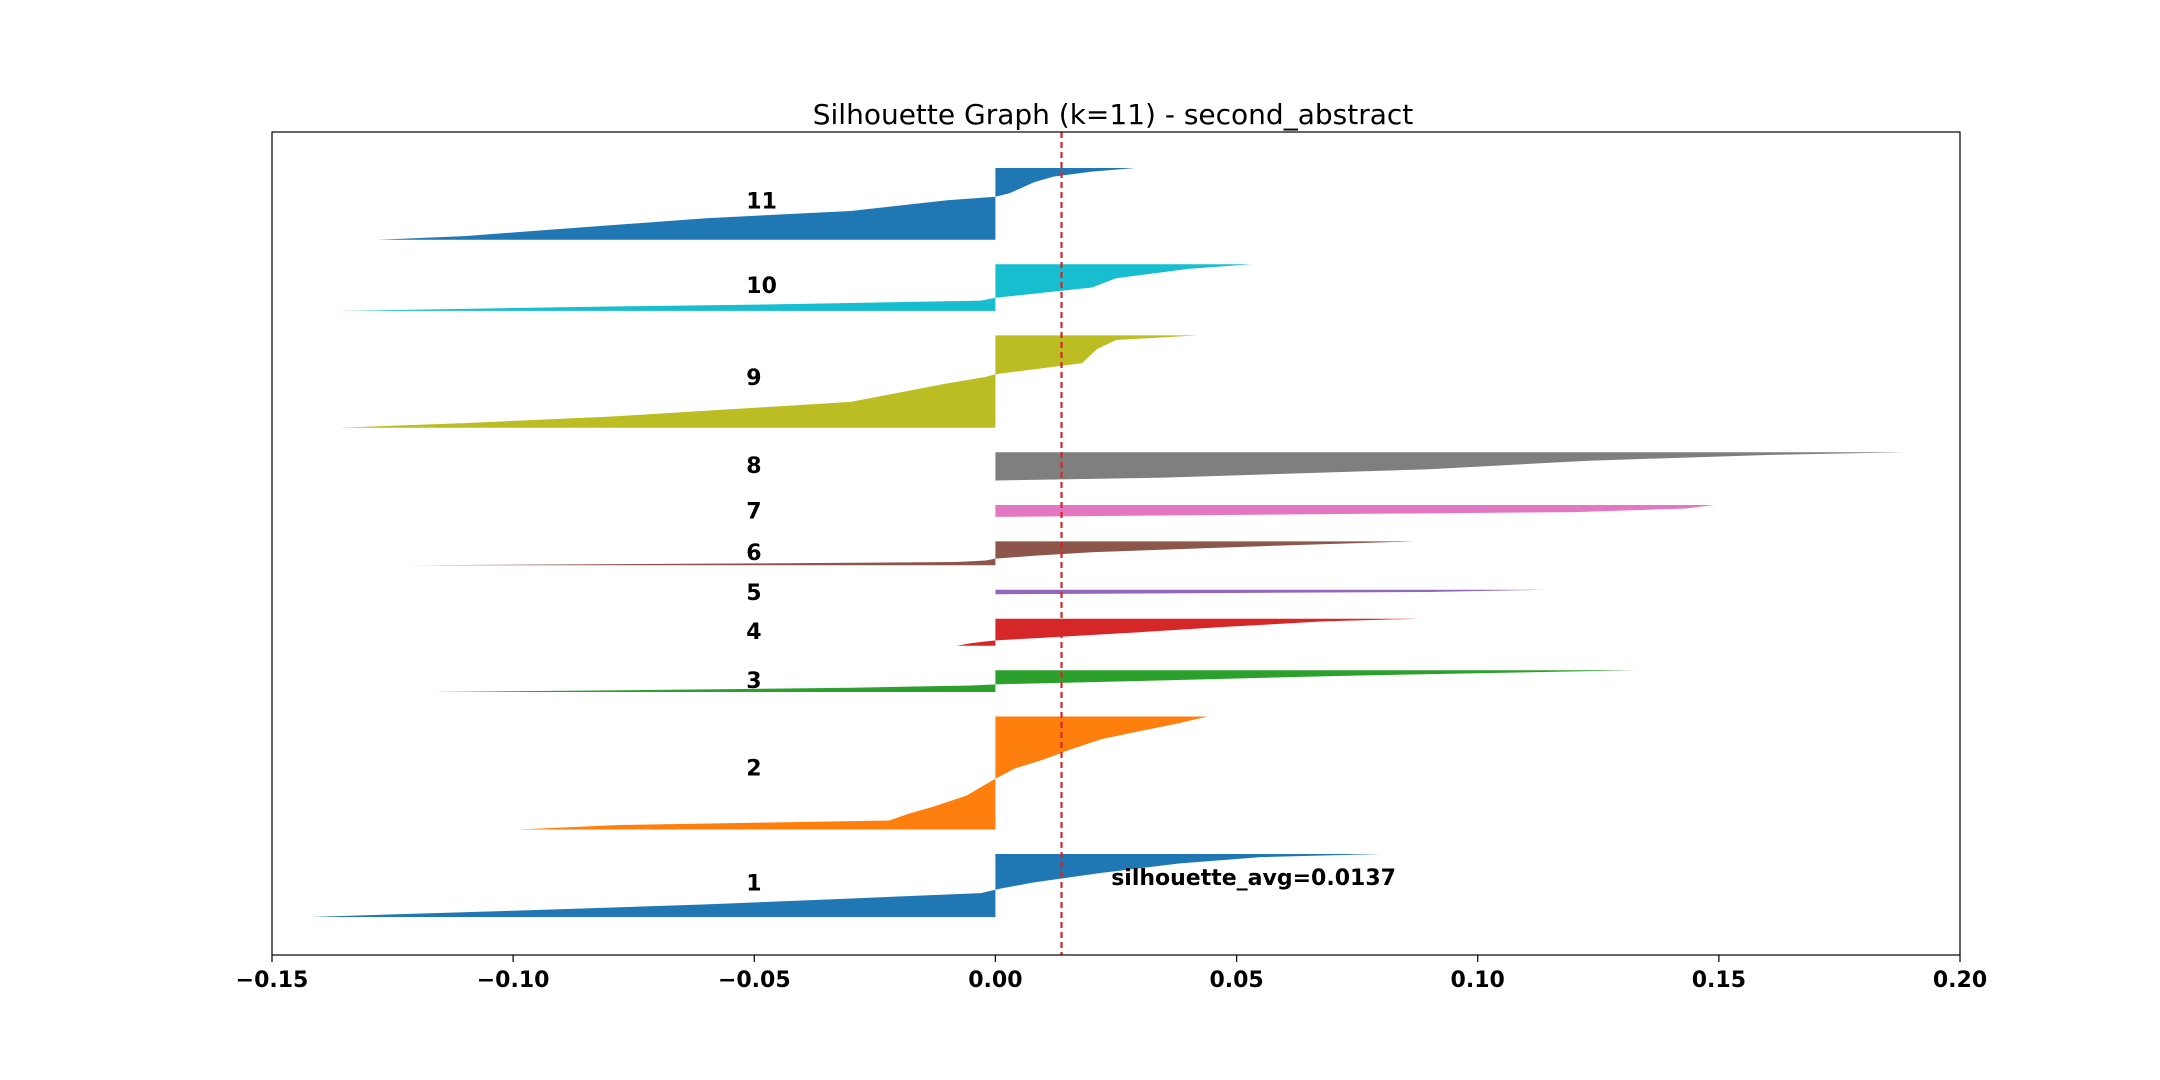  I want to click on cluster-label: 11, so click(761, 201).